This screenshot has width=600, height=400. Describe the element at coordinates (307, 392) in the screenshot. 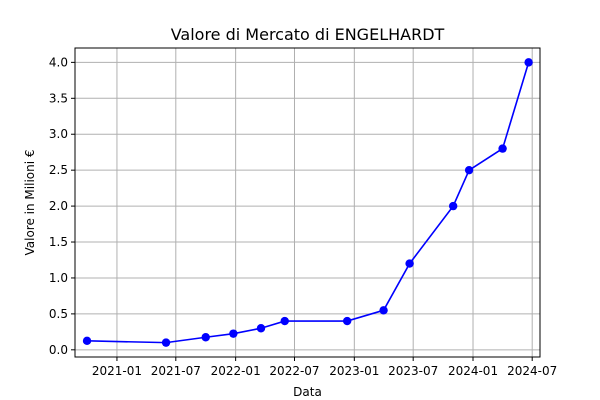

I see `x-axis-label: Data` at that location.